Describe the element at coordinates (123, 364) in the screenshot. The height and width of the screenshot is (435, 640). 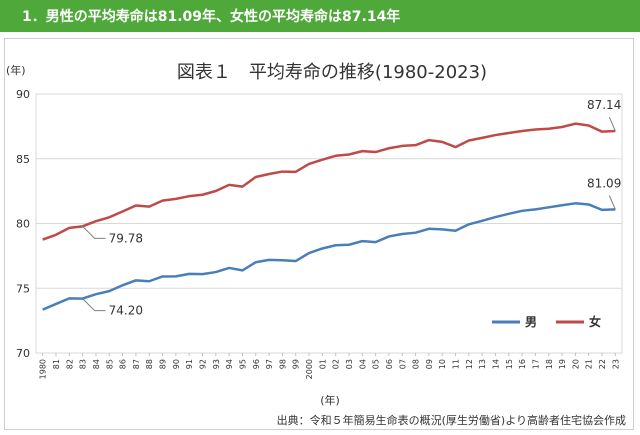
I see `x-tick-label: 86` at that location.